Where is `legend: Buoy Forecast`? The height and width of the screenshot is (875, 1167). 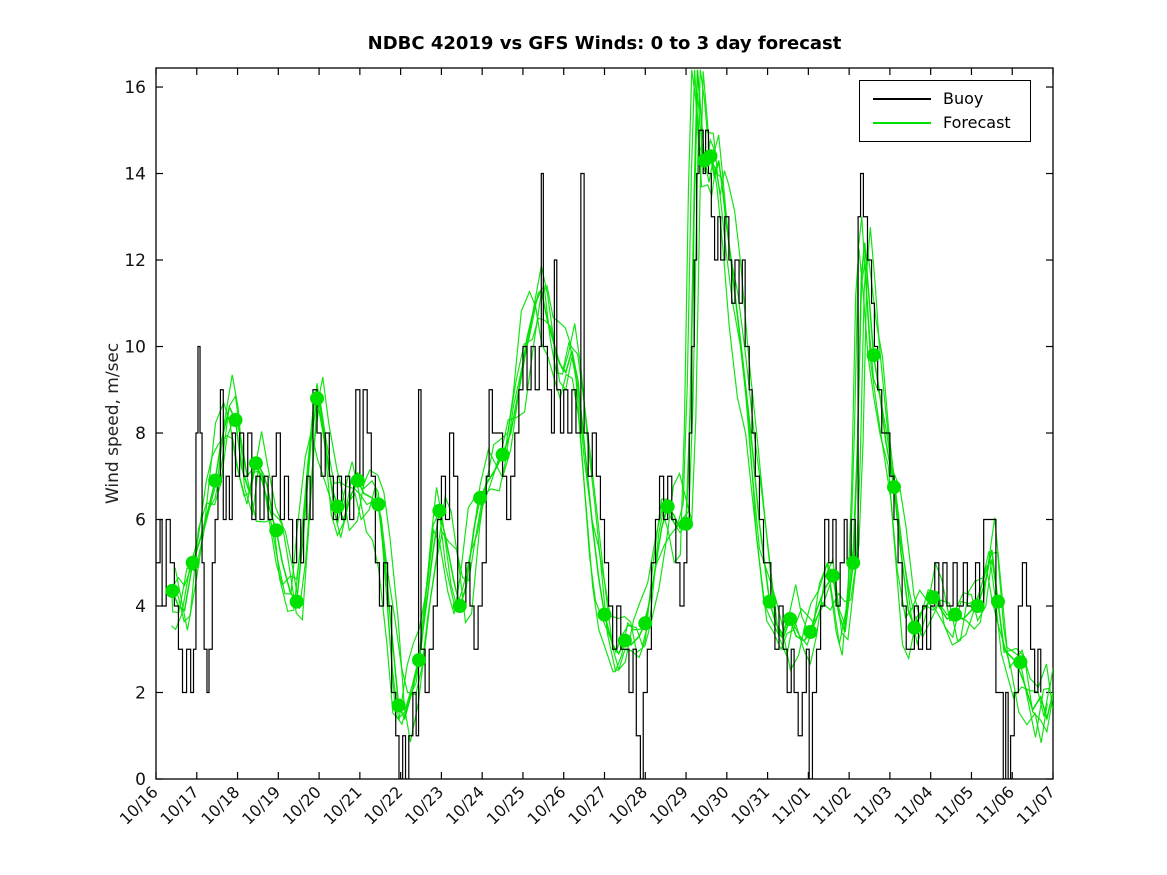 legend: Buoy Forecast is located at coordinates (945, 111).